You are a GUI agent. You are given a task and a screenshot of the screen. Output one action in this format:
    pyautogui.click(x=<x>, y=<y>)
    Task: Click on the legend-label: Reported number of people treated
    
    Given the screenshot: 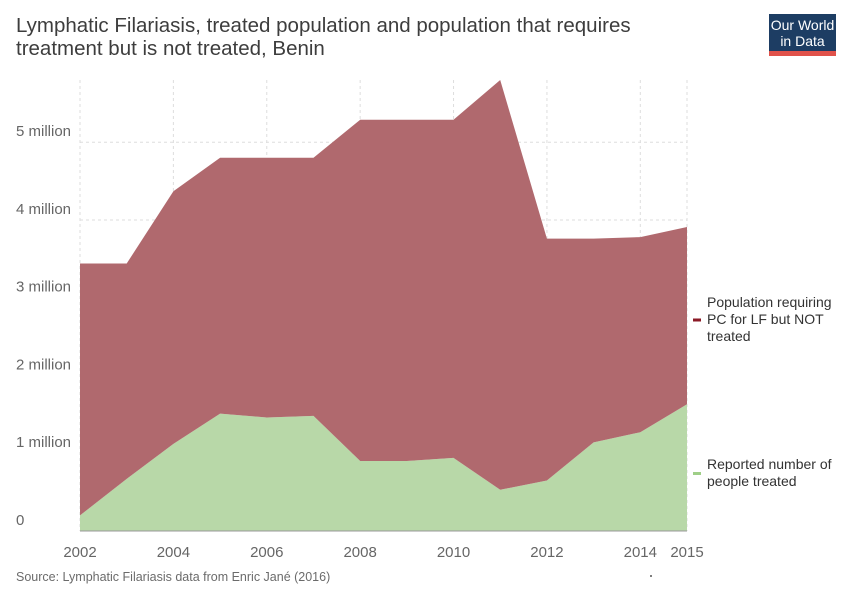 What is the action you would take?
    pyautogui.click(x=769, y=472)
    